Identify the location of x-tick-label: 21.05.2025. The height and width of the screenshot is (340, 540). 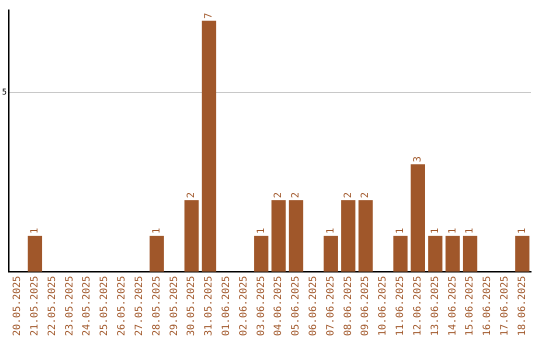
(35, 306).